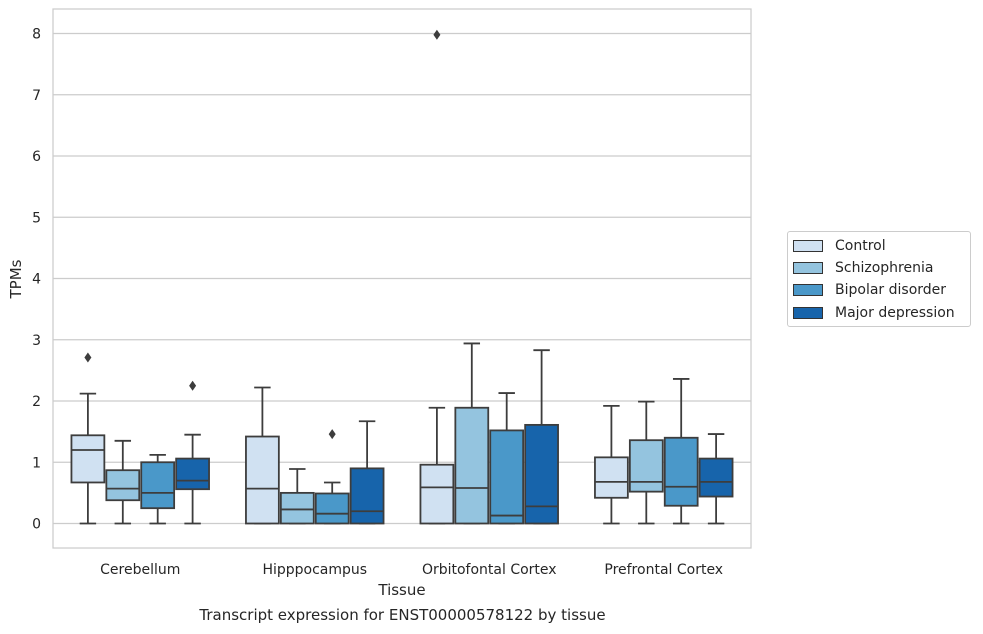 Image resolution: width=983 pixels, height=634 pixels. Describe the element at coordinates (860, 246) in the screenshot. I see `legend-label: Control` at that location.